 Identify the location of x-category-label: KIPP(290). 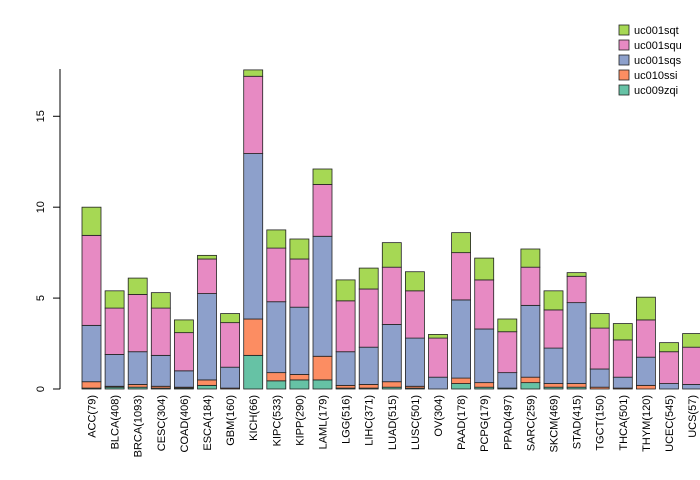
(300, 420).